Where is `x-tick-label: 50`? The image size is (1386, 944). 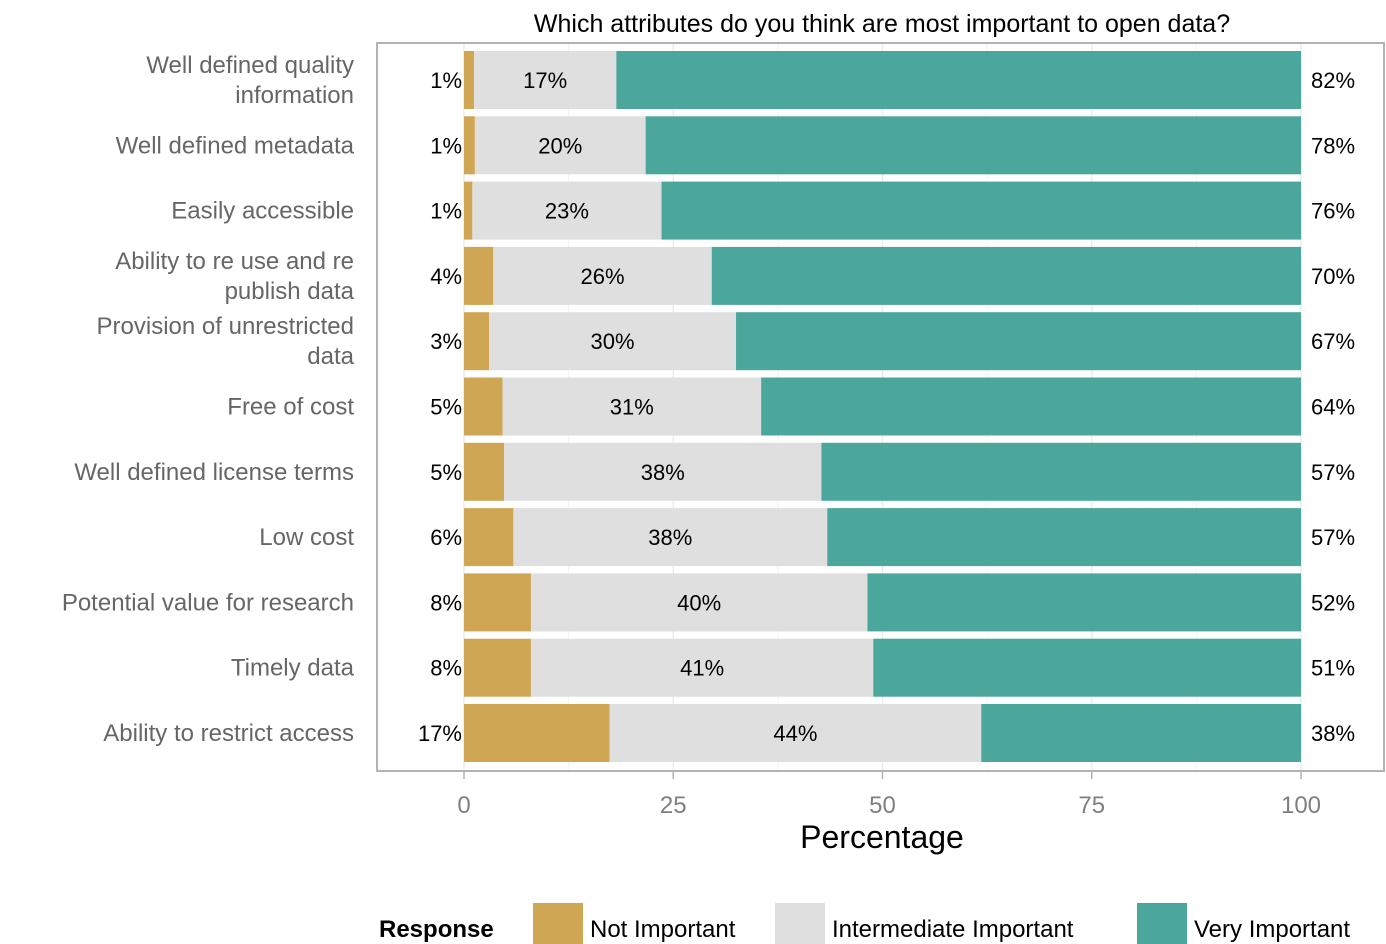
x-tick-label: 50 is located at coordinates (882, 805).